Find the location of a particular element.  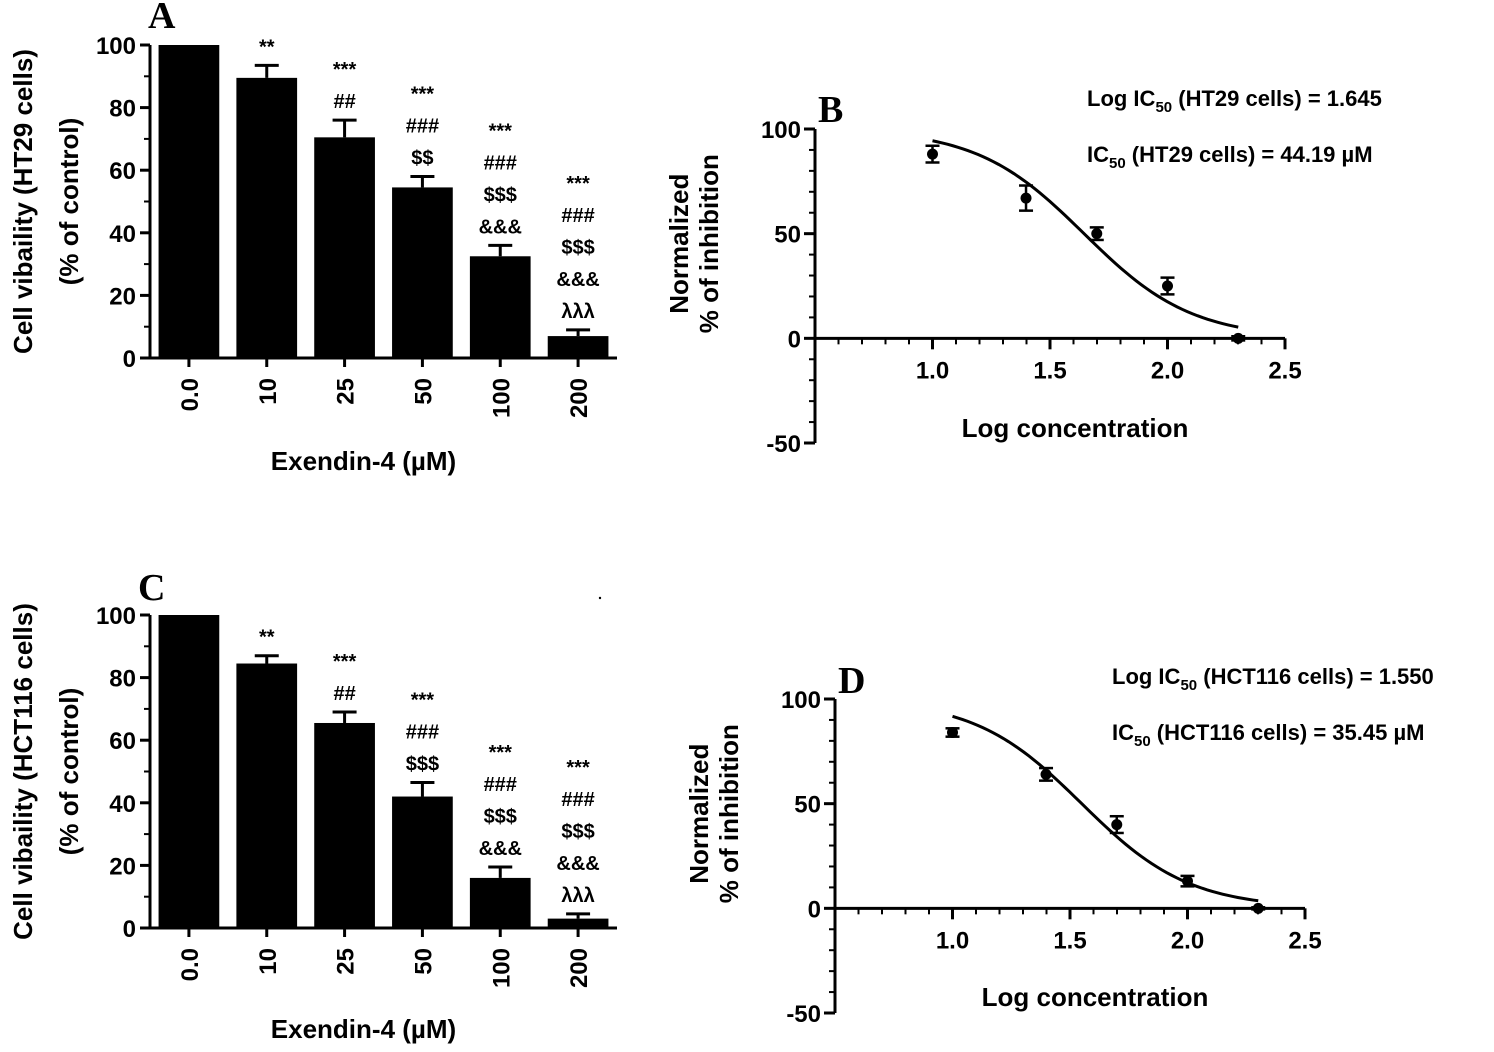

x-axis-title: Log concentration is located at coordinates (1095, 997).